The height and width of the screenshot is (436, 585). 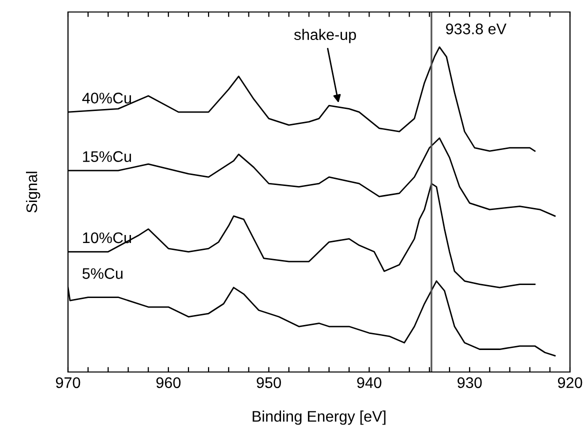 I want to click on annotation: shake-up, so click(x=325, y=36).